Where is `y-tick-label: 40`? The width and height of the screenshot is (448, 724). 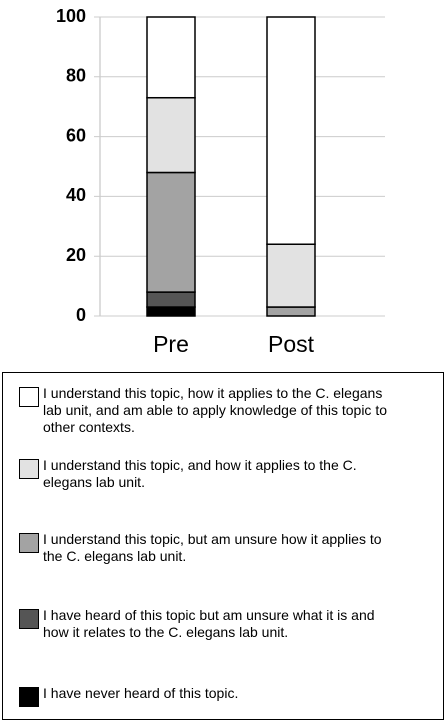 y-tick-label: 40 is located at coordinates (76, 195).